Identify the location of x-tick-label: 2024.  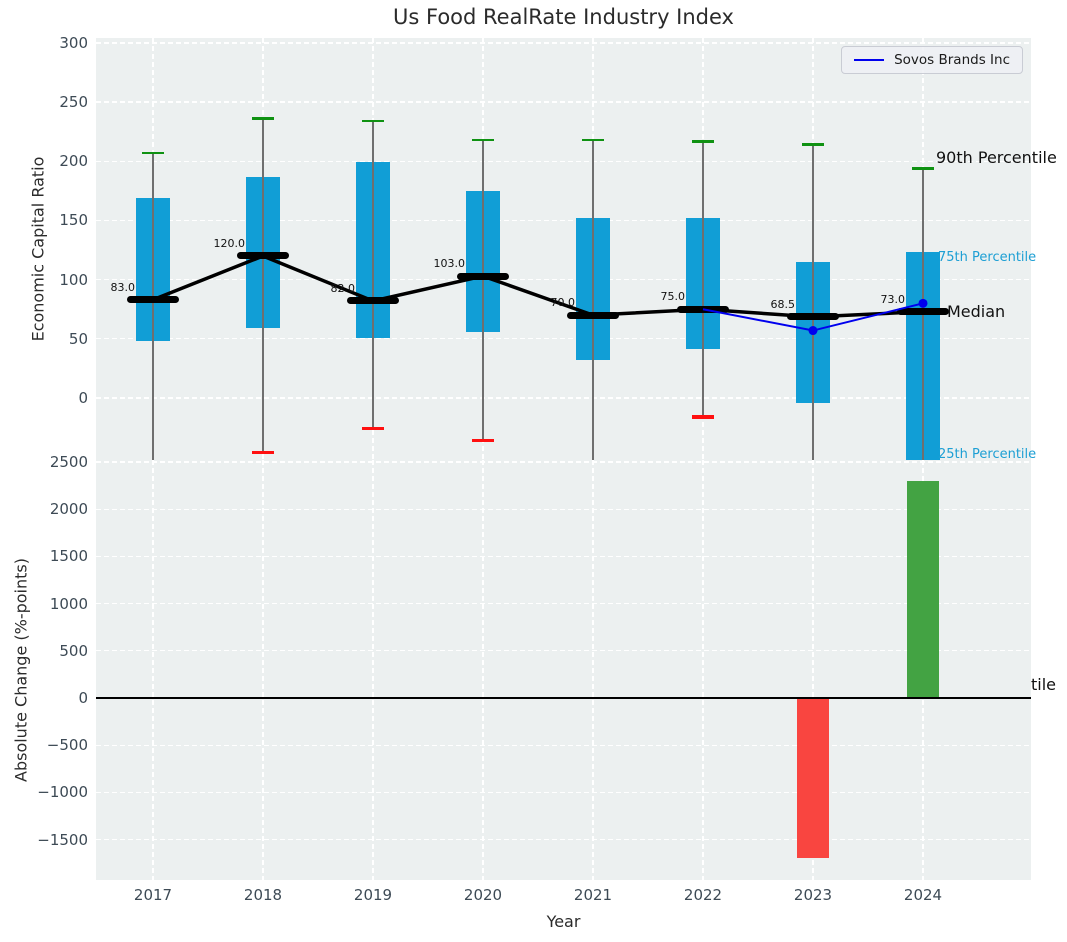
(923, 895).